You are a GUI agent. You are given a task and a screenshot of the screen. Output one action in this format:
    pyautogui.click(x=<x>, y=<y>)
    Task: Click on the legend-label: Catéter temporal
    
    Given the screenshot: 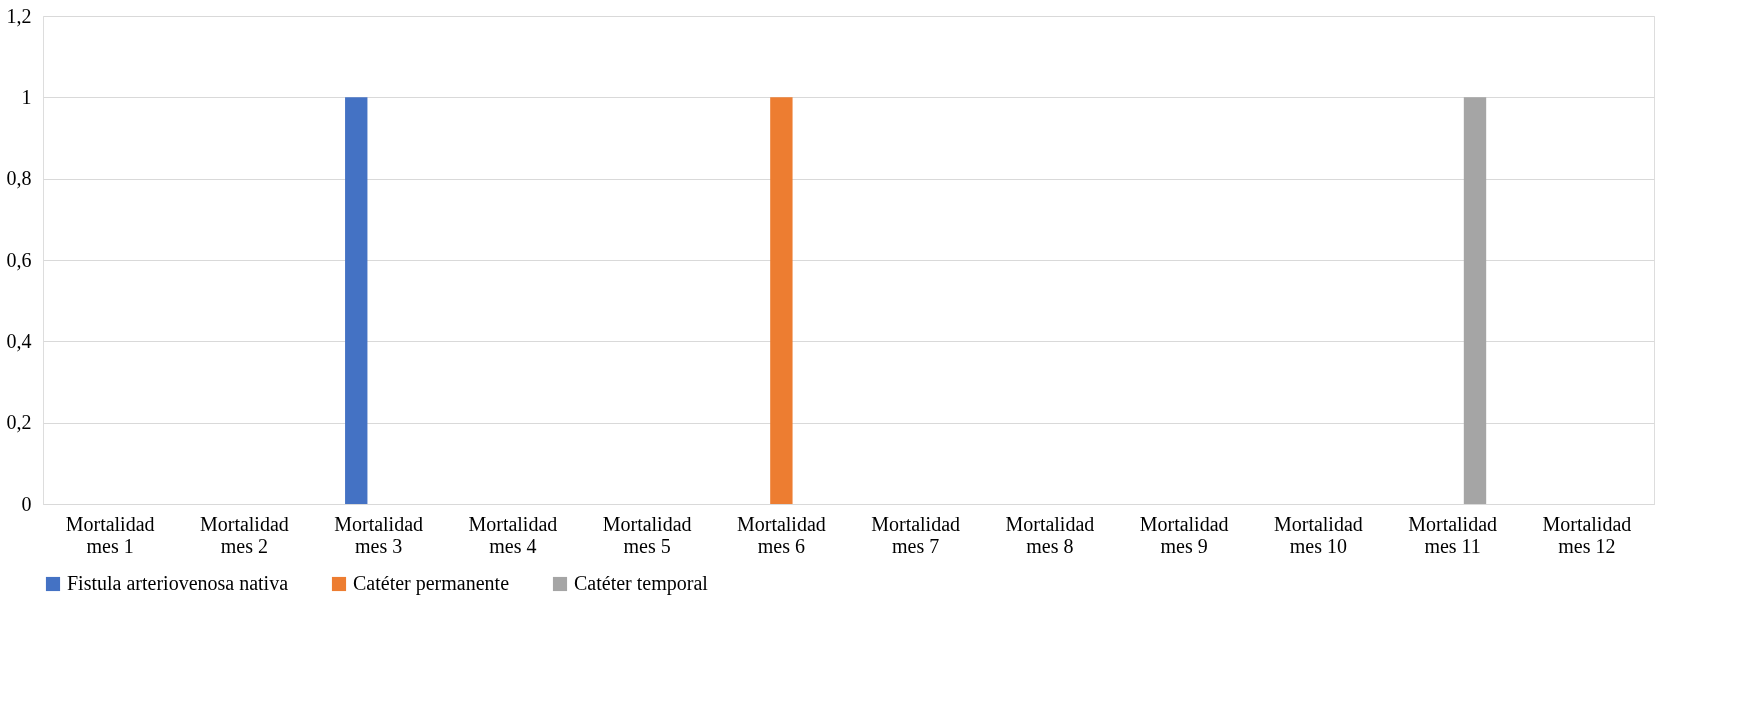 What is the action you would take?
    pyautogui.click(x=641, y=583)
    